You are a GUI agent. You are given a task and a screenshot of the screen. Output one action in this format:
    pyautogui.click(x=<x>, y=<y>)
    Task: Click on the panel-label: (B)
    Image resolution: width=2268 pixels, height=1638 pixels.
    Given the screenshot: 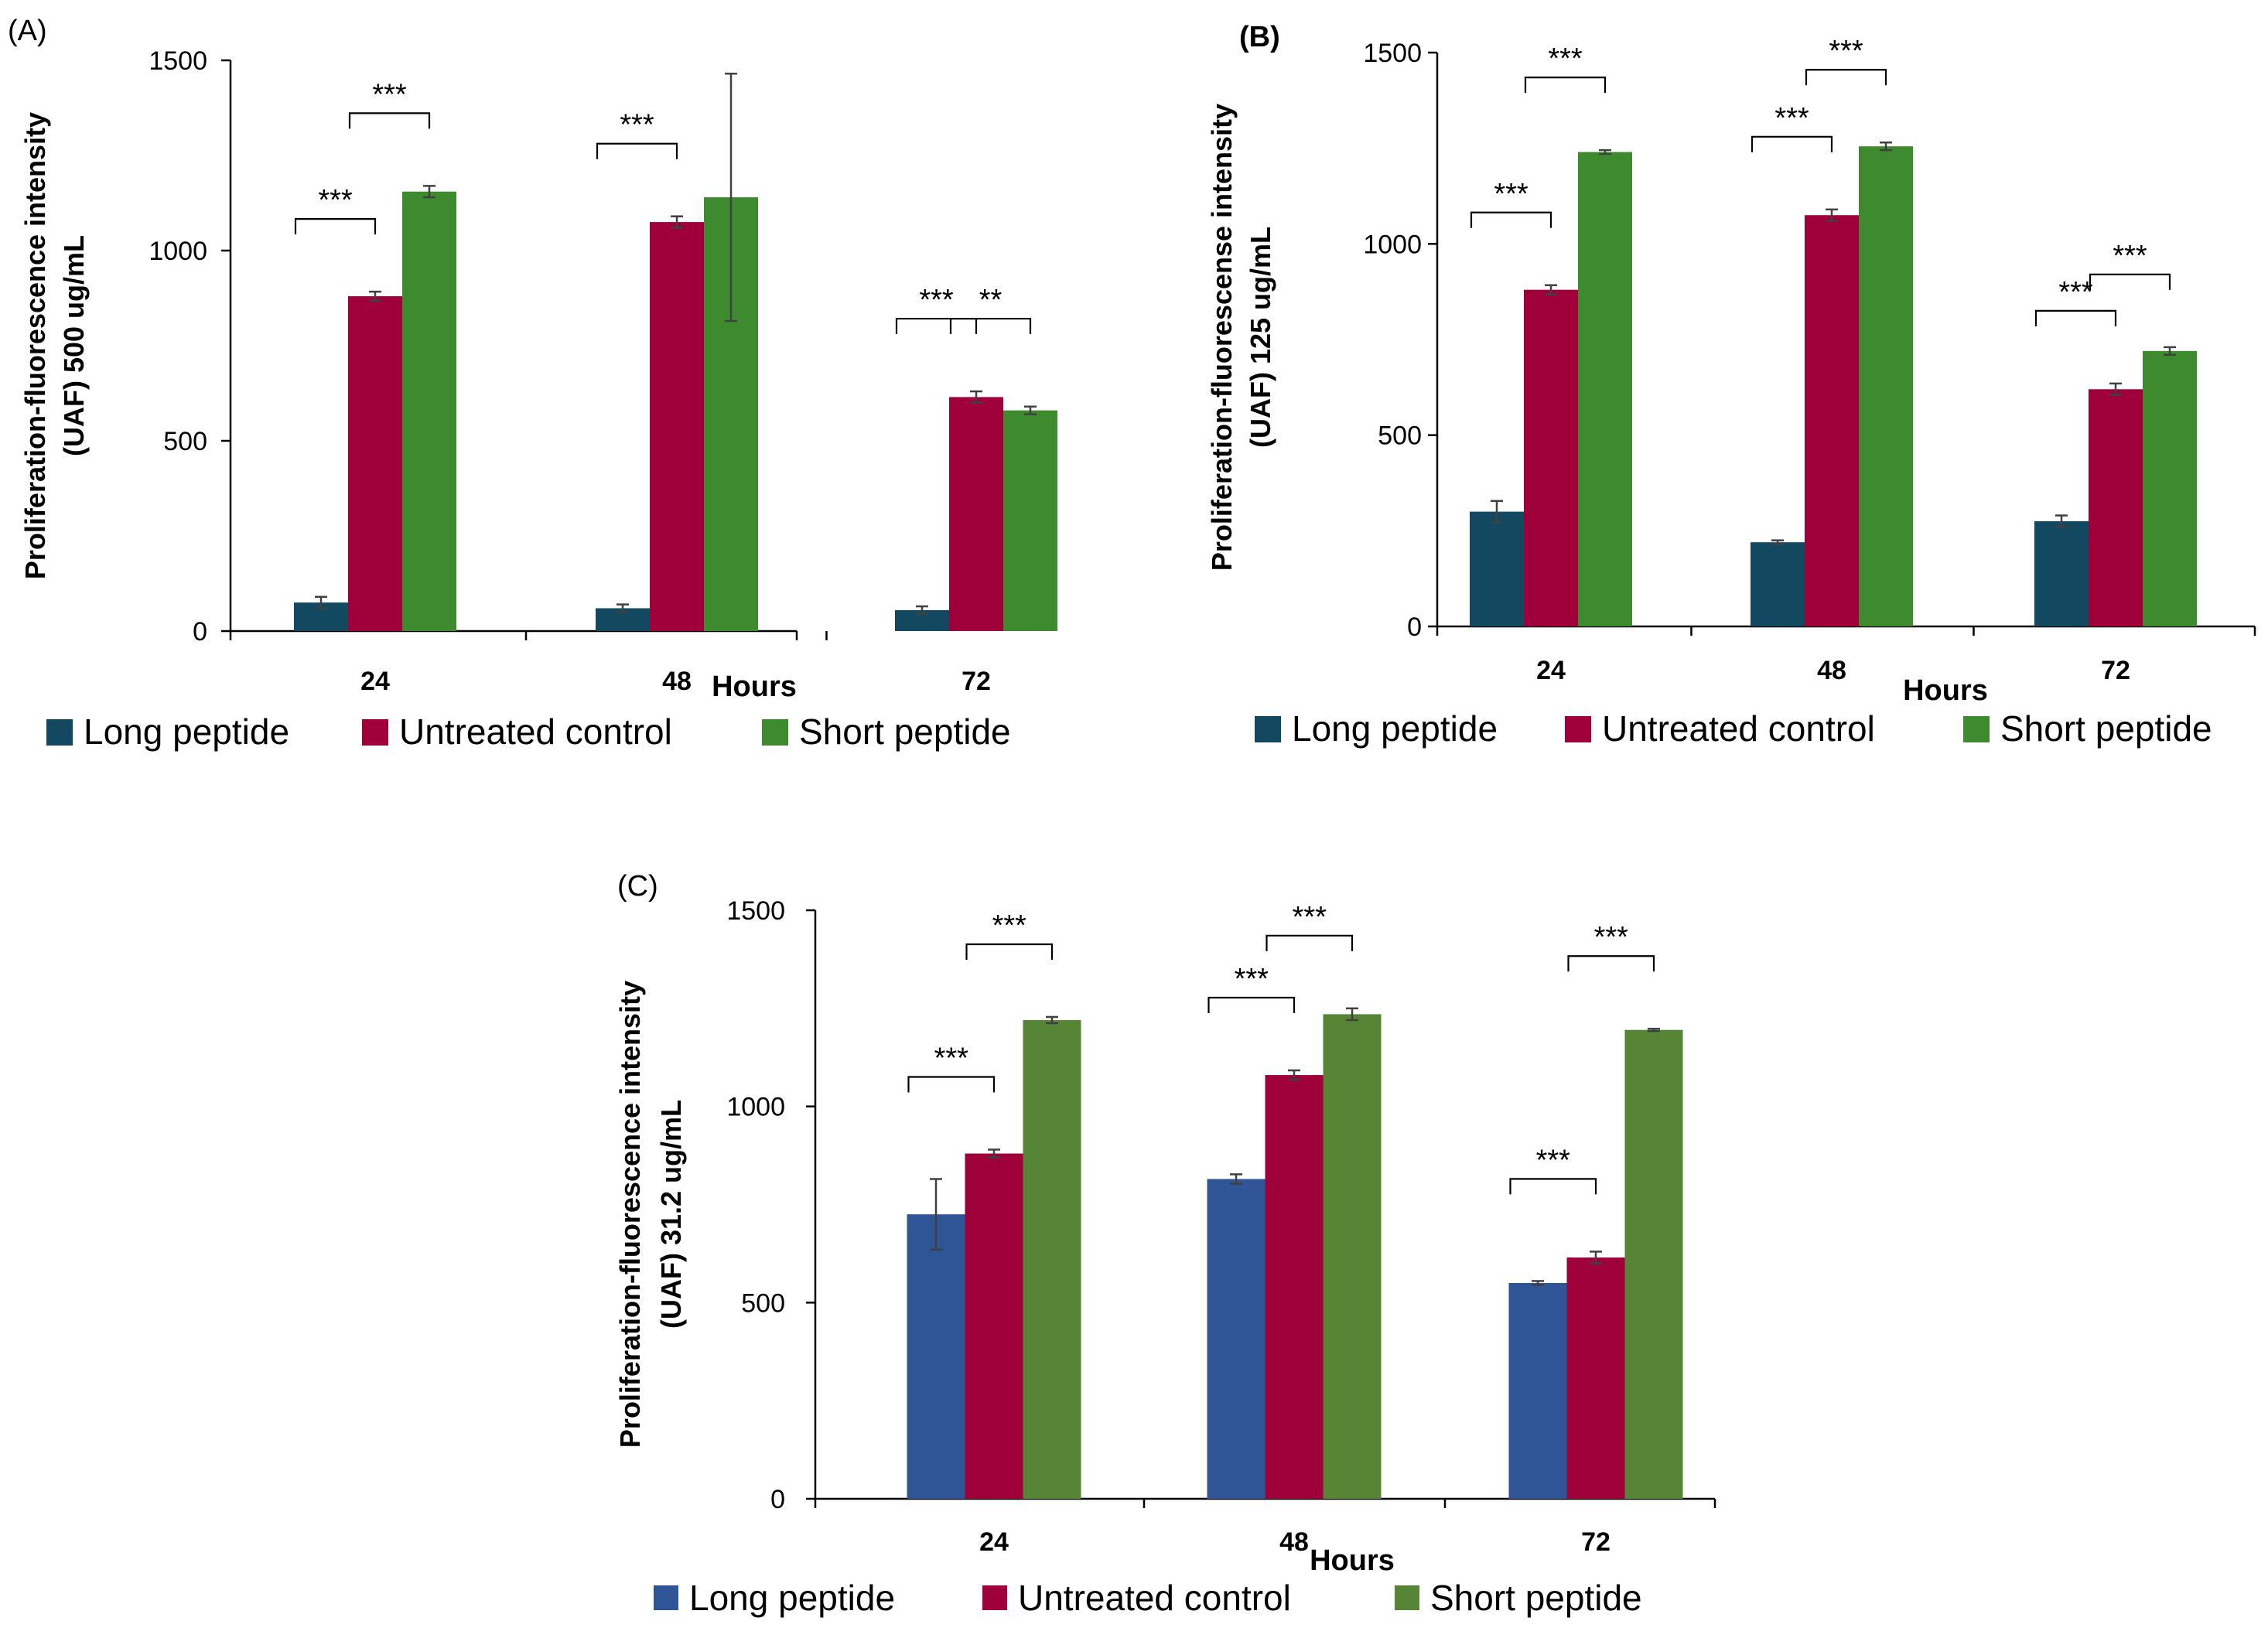 What is the action you would take?
    pyautogui.click(x=1260, y=37)
    